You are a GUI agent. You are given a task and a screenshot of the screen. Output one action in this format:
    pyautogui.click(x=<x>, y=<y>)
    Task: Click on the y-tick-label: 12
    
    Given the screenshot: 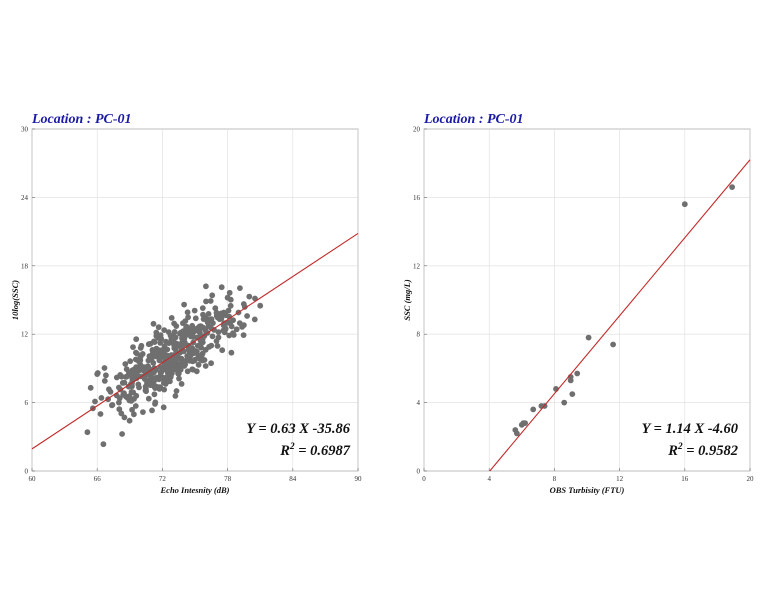 What is the action you would take?
    pyautogui.click(x=417, y=266)
    